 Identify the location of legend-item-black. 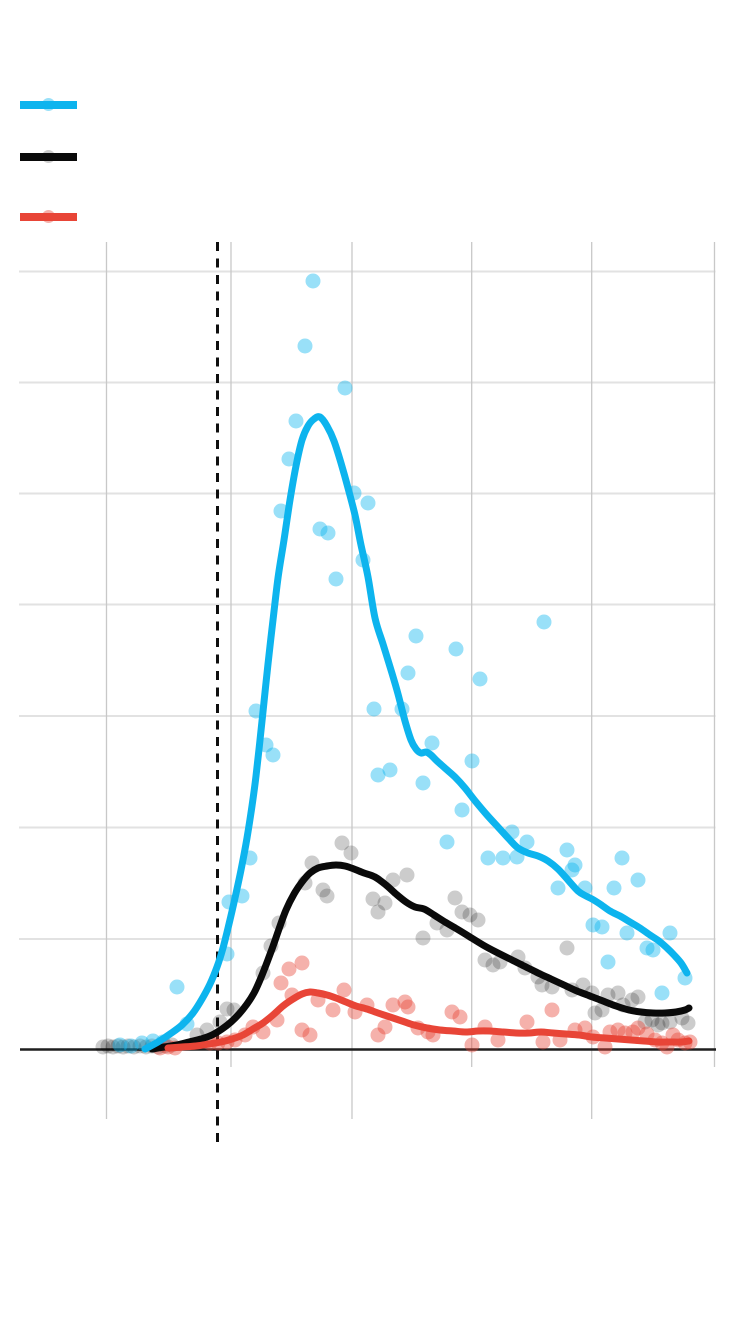
(48, 156).